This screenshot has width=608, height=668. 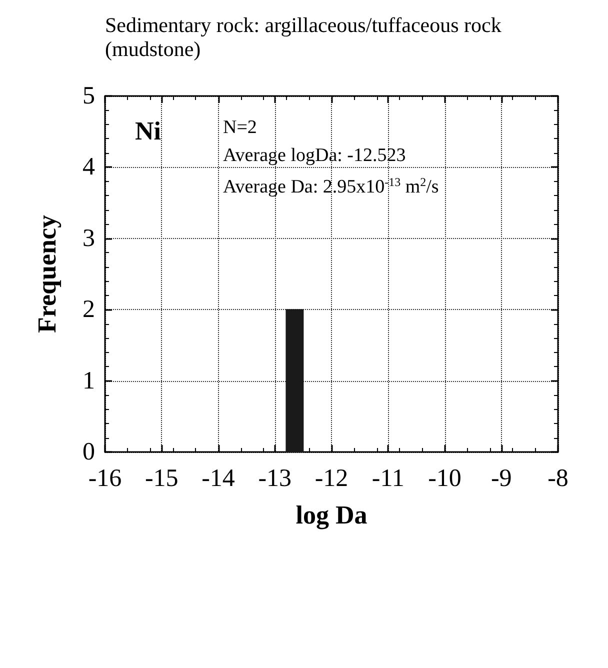 I want to click on x-tick-label: -13, so click(x=275, y=478).